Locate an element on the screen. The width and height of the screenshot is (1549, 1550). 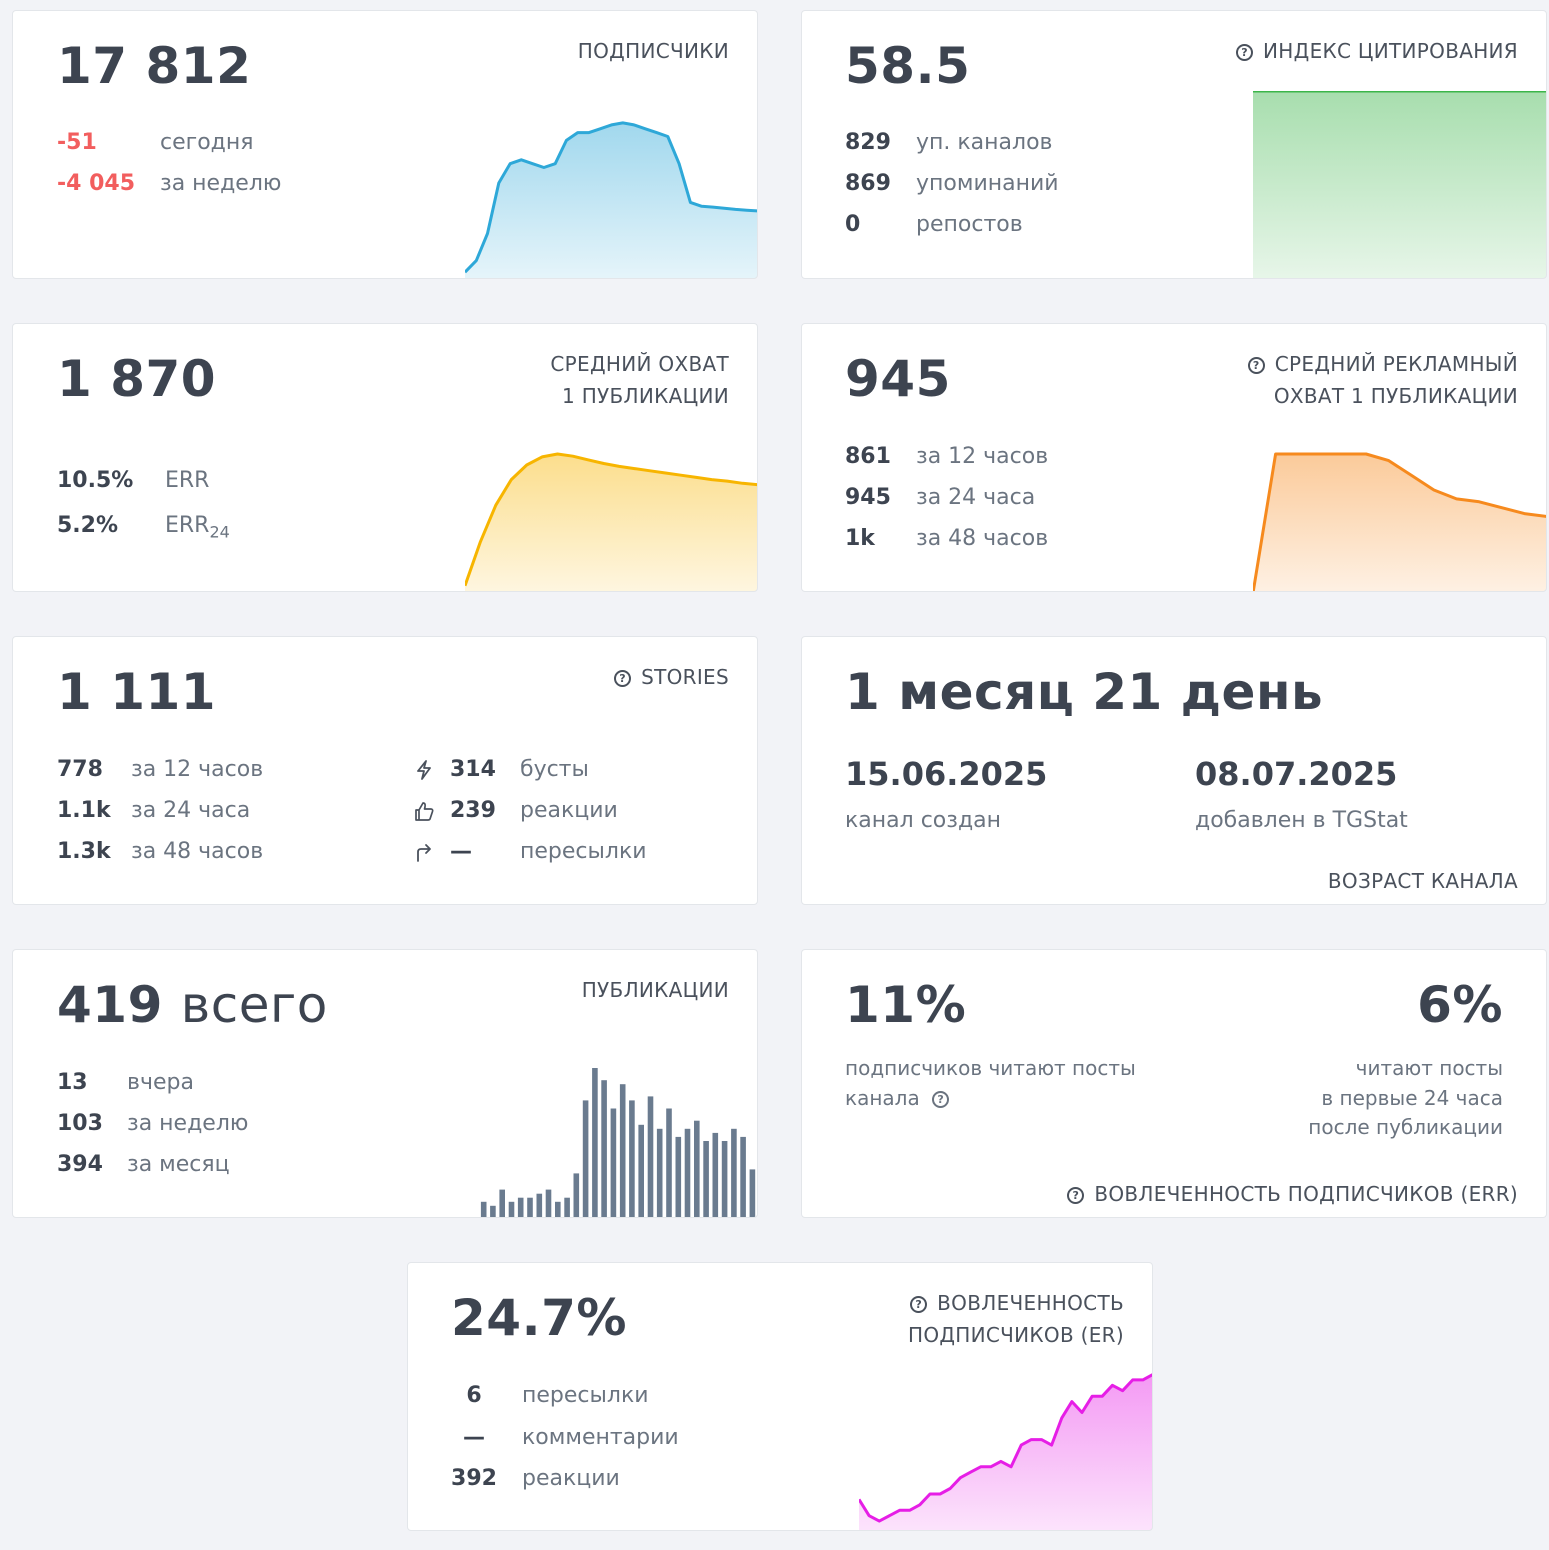
created-date: 15.06.2025 is located at coordinates (946, 774).